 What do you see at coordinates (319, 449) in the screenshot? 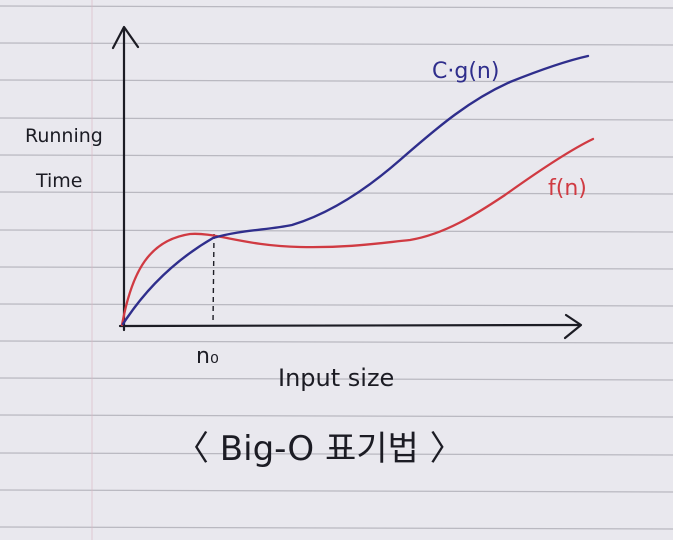
I see `caption-big-o: 〈 Big-O 표기법 〉` at bounding box center [319, 449].